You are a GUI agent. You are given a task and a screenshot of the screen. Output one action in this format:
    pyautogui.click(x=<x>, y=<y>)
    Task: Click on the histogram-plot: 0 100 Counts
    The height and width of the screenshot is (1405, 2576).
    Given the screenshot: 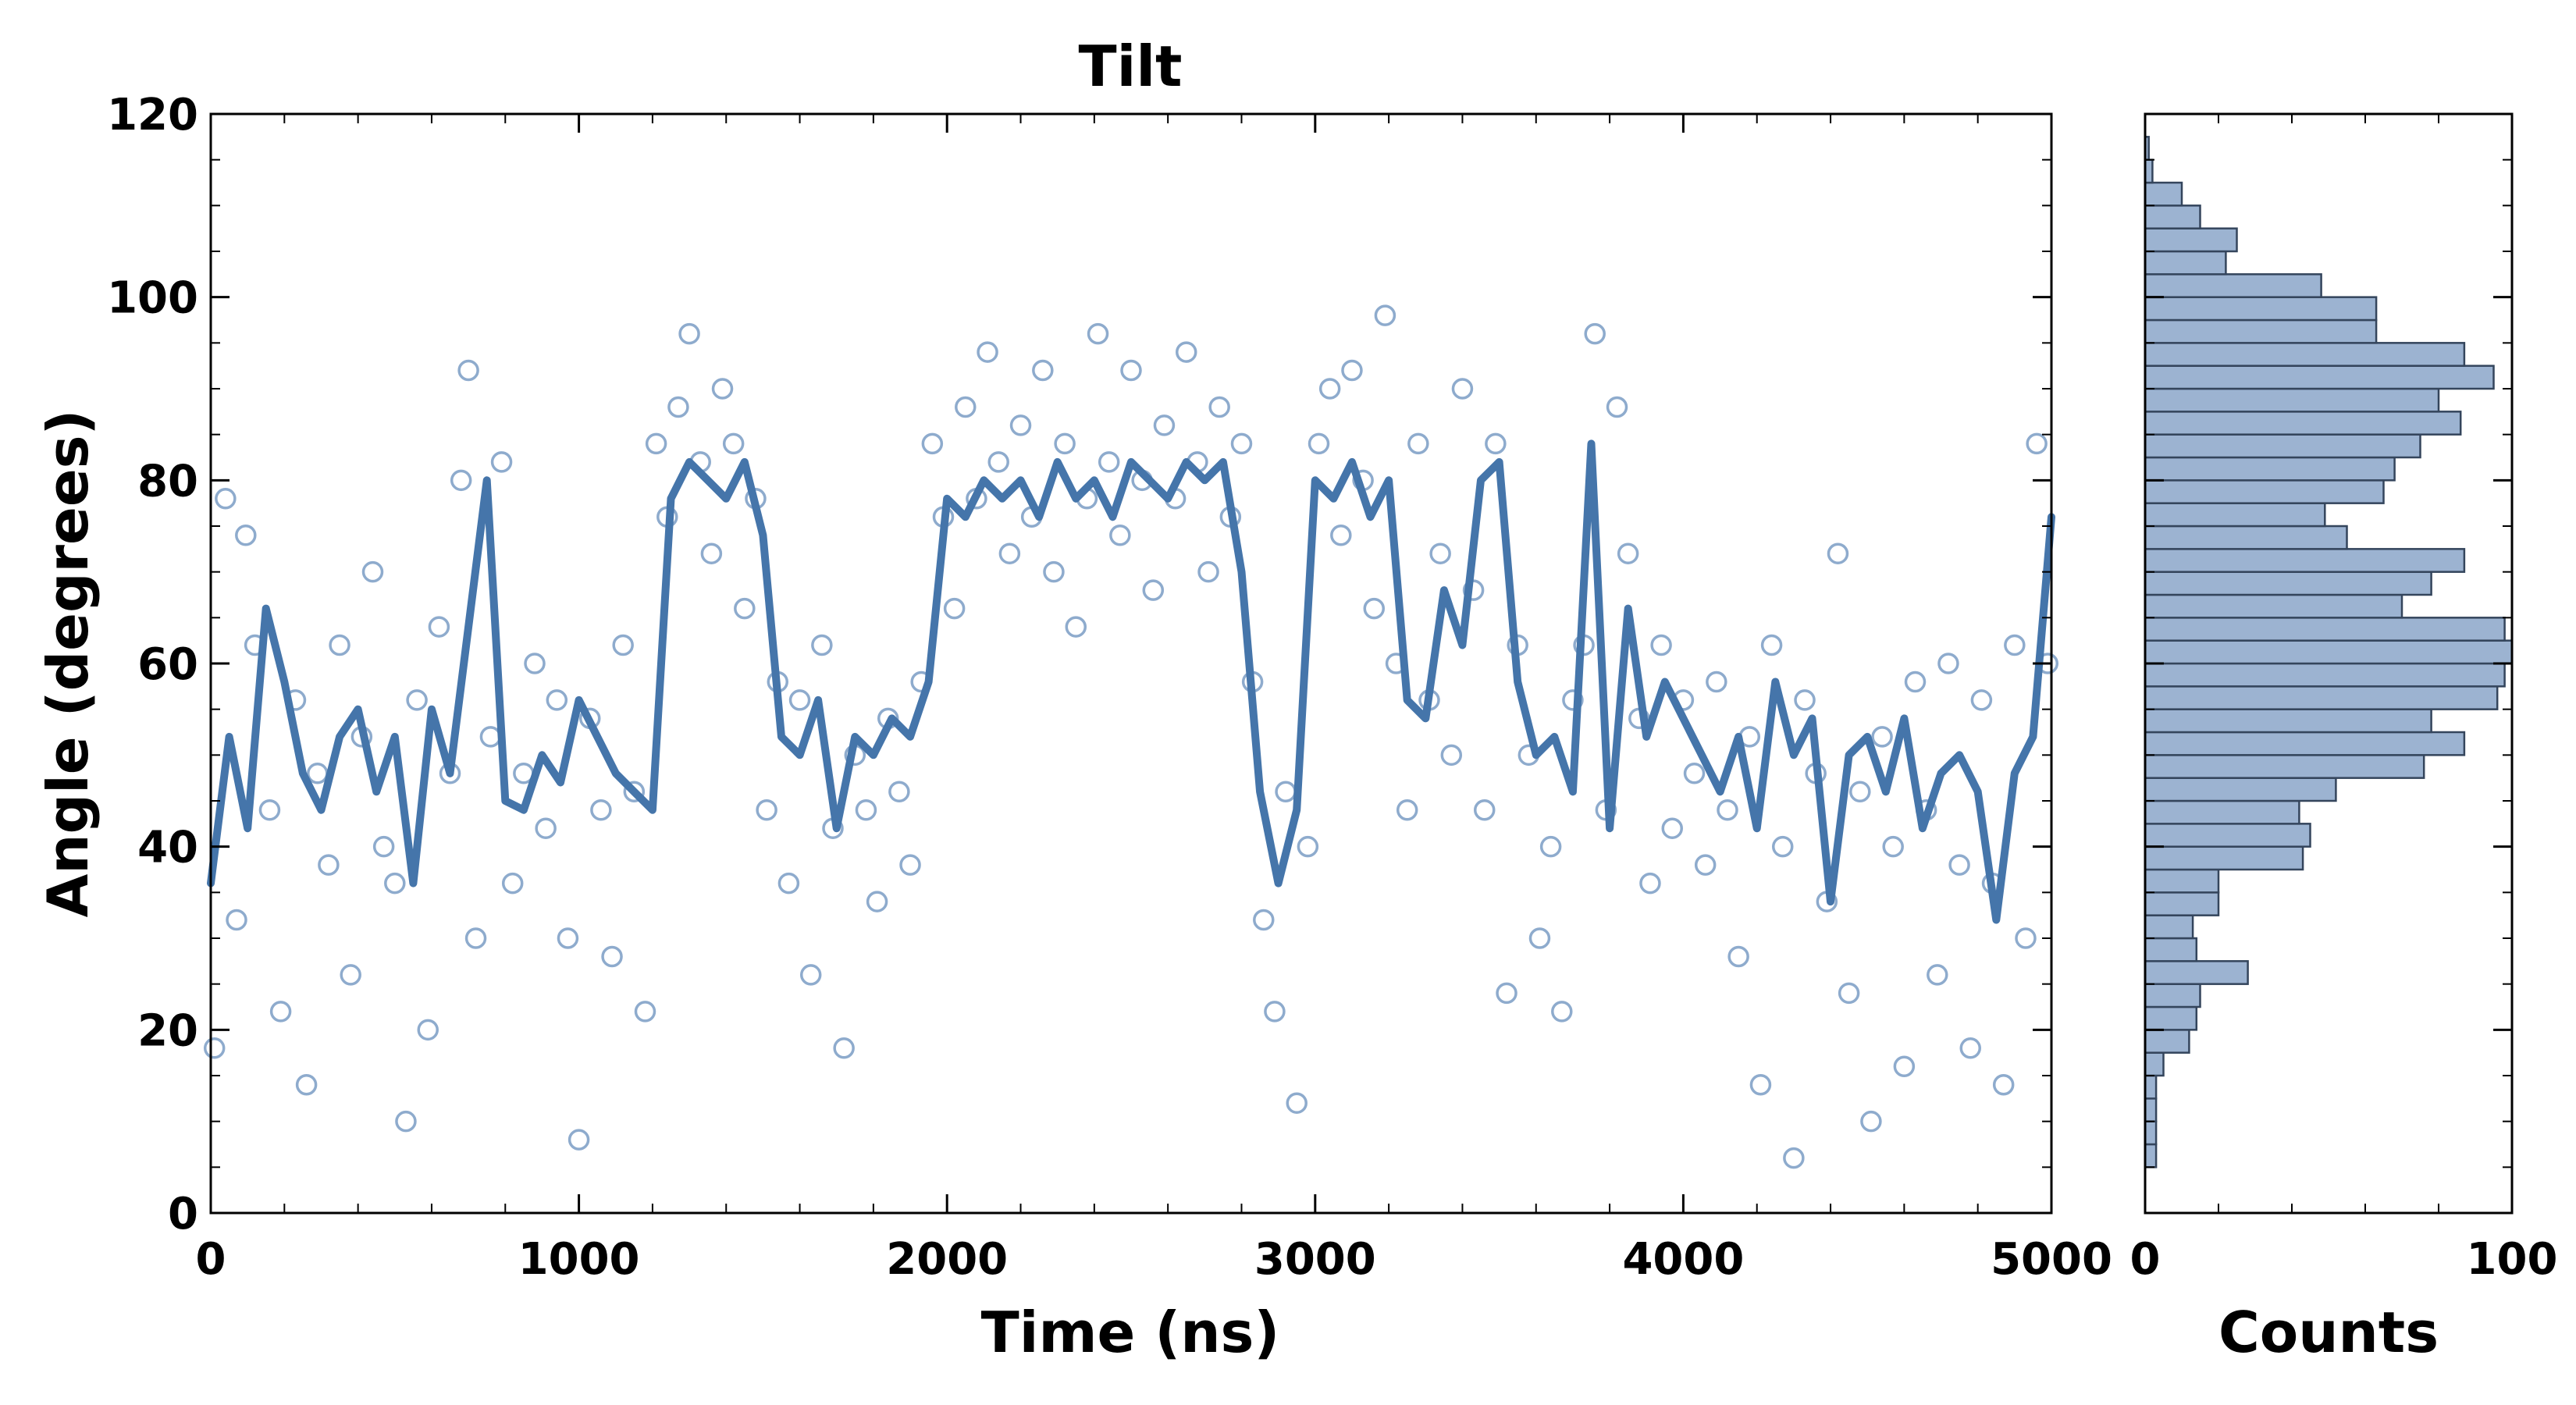 What is the action you would take?
    pyautogui.click(x=2343, y=739)
    